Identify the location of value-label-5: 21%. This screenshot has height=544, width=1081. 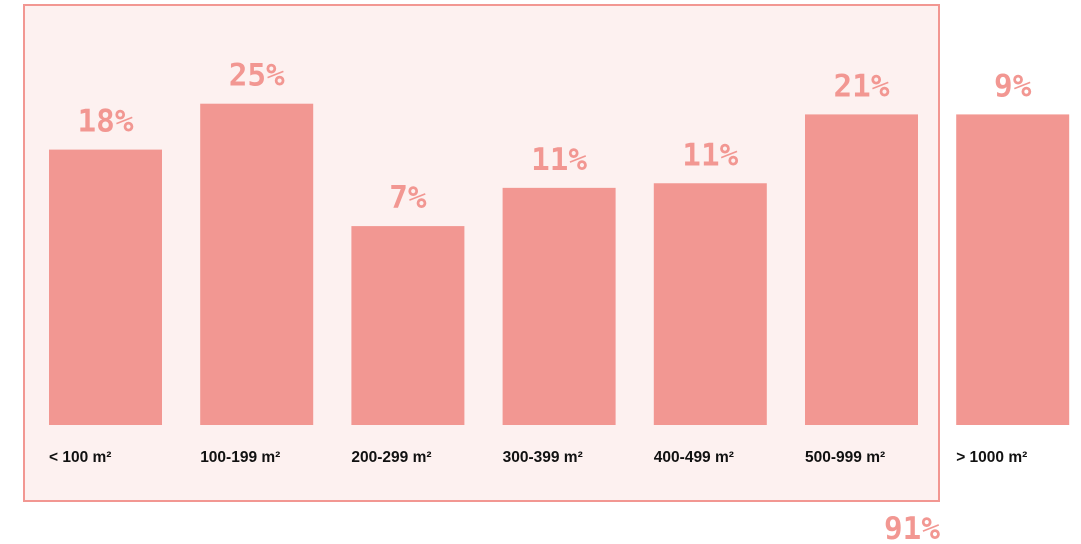
(862, 86).